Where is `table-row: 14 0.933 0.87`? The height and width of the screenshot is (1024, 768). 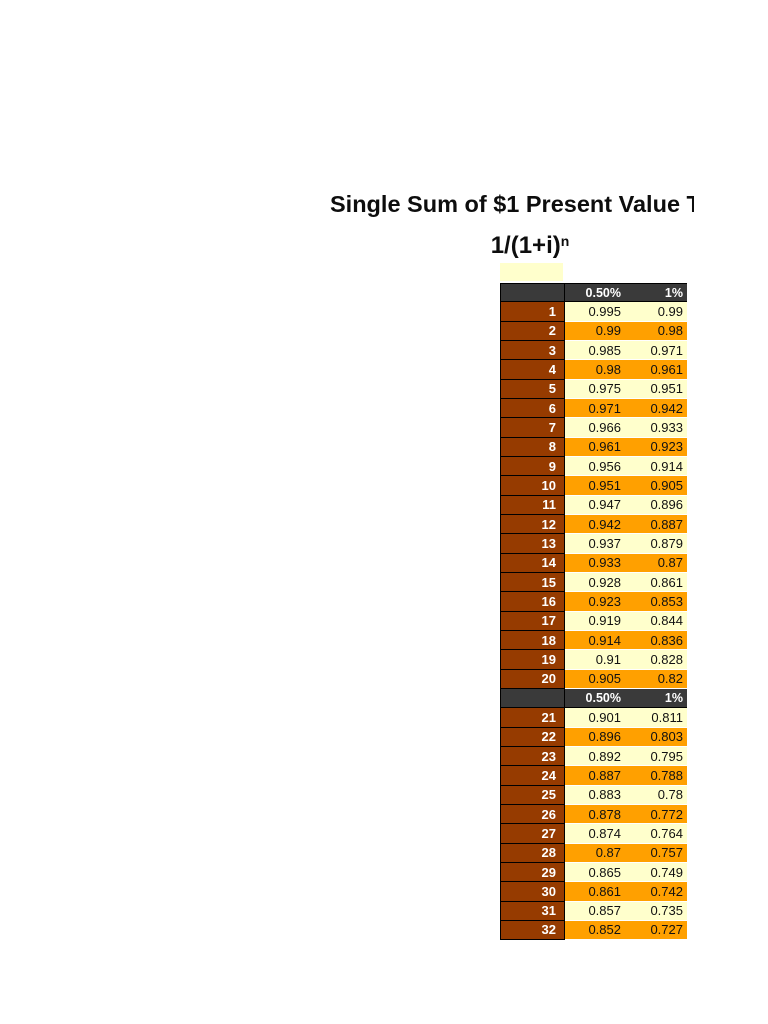
table-row: 14 0.933 0.87 is located at coordinates (593, 563).